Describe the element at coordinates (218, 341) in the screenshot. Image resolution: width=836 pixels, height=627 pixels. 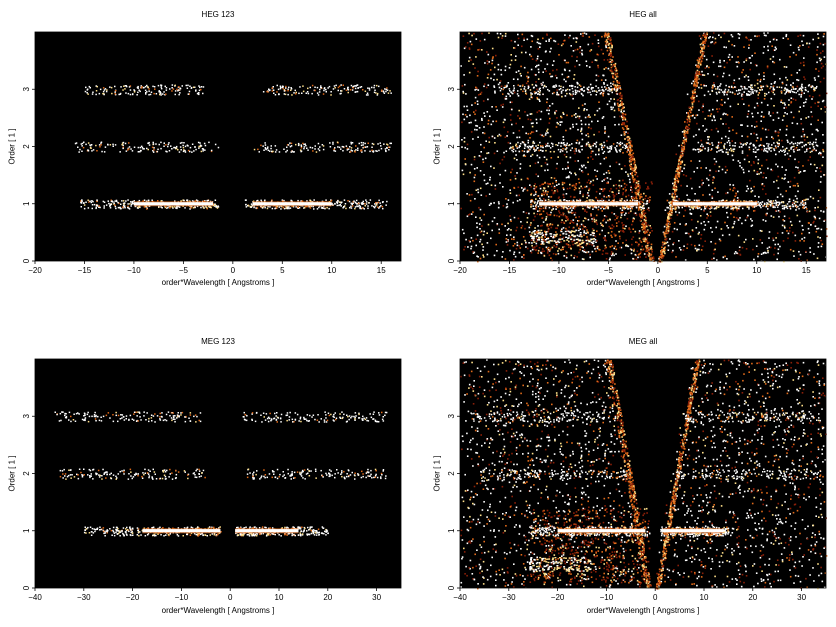
I see `chart-title: MEG 123` at that location.